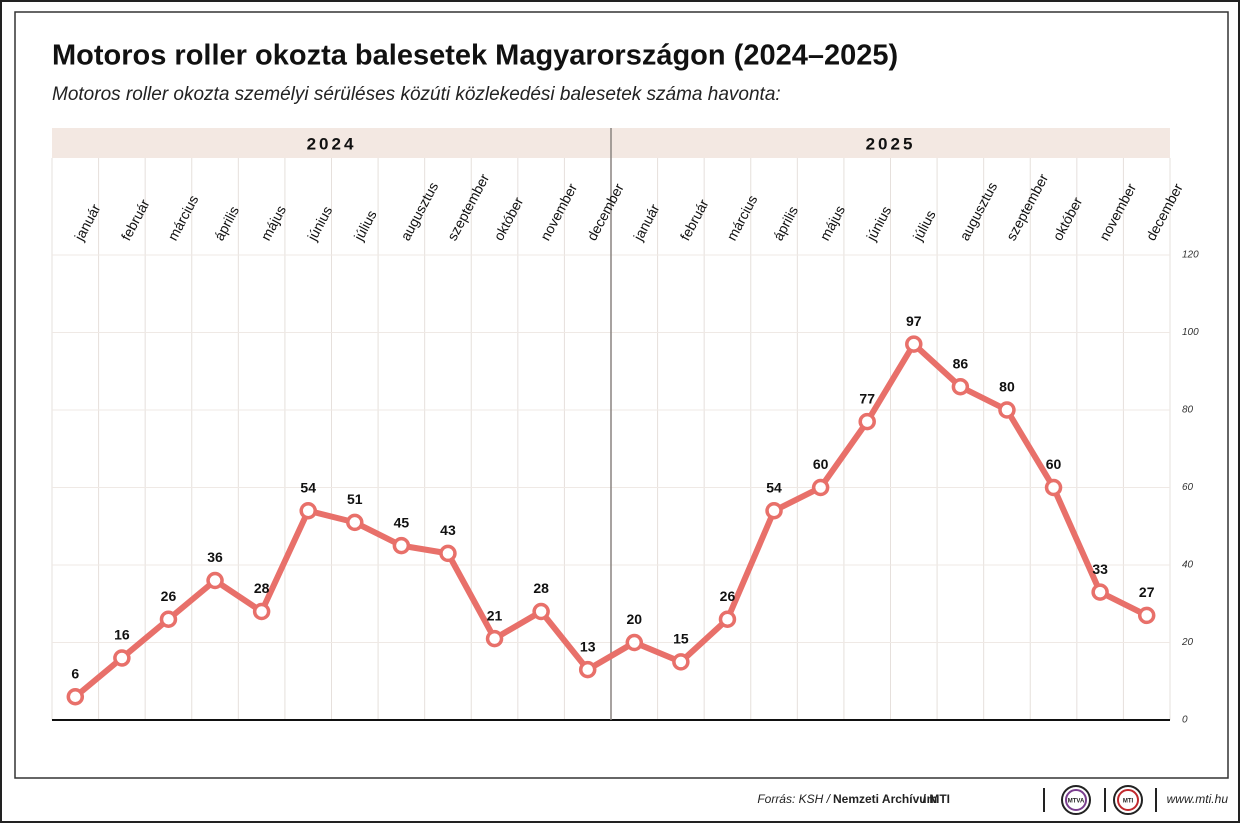 The height and width of the screenshot is (823, 1240). I want to click on value-label: 80, so click(1007, 387).